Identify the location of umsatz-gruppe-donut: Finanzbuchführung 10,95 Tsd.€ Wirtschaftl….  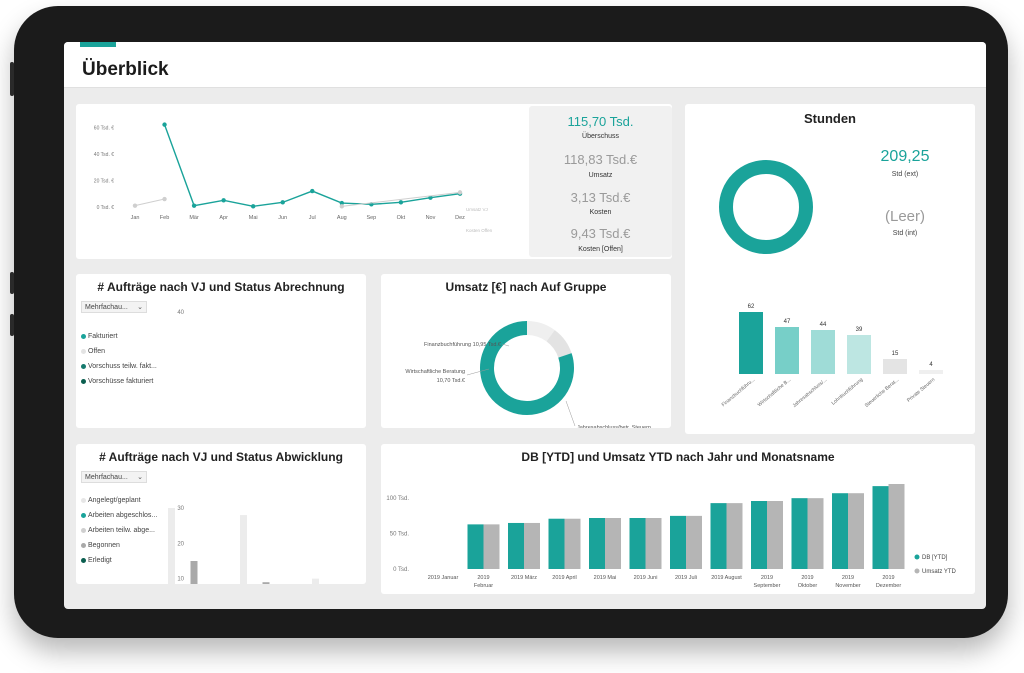
(526, 351).